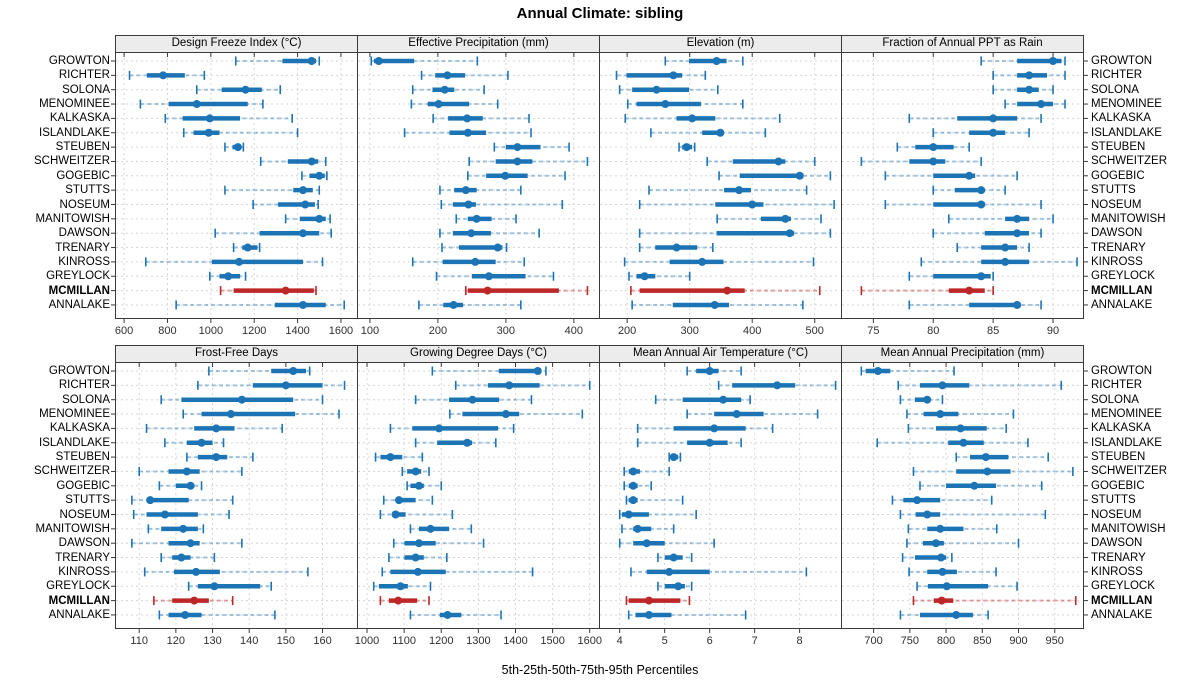 This screenshot has width=1200, height=700. I want to click on x-tick-label: 600, so click(124, 331).